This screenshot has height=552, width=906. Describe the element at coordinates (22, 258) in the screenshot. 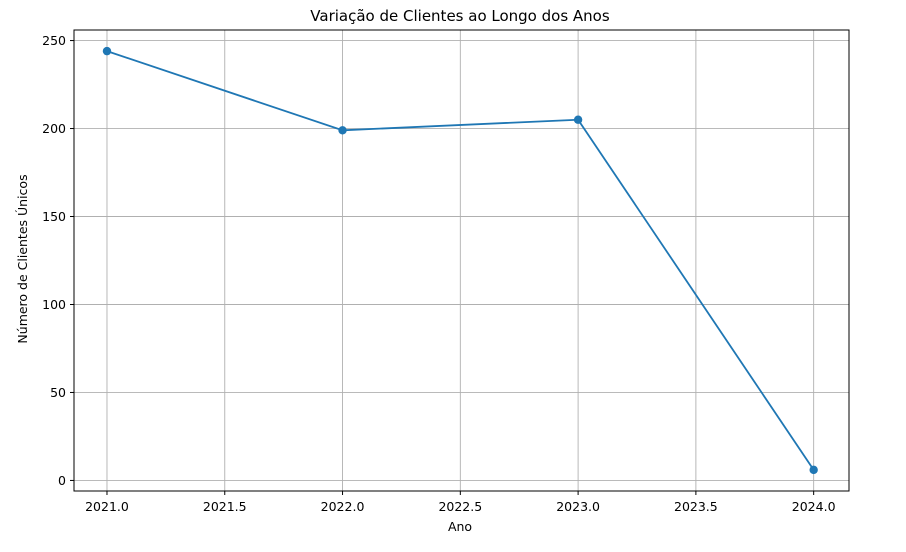

I see `y-axis-label: Número de Clientes Únicos` at that location.